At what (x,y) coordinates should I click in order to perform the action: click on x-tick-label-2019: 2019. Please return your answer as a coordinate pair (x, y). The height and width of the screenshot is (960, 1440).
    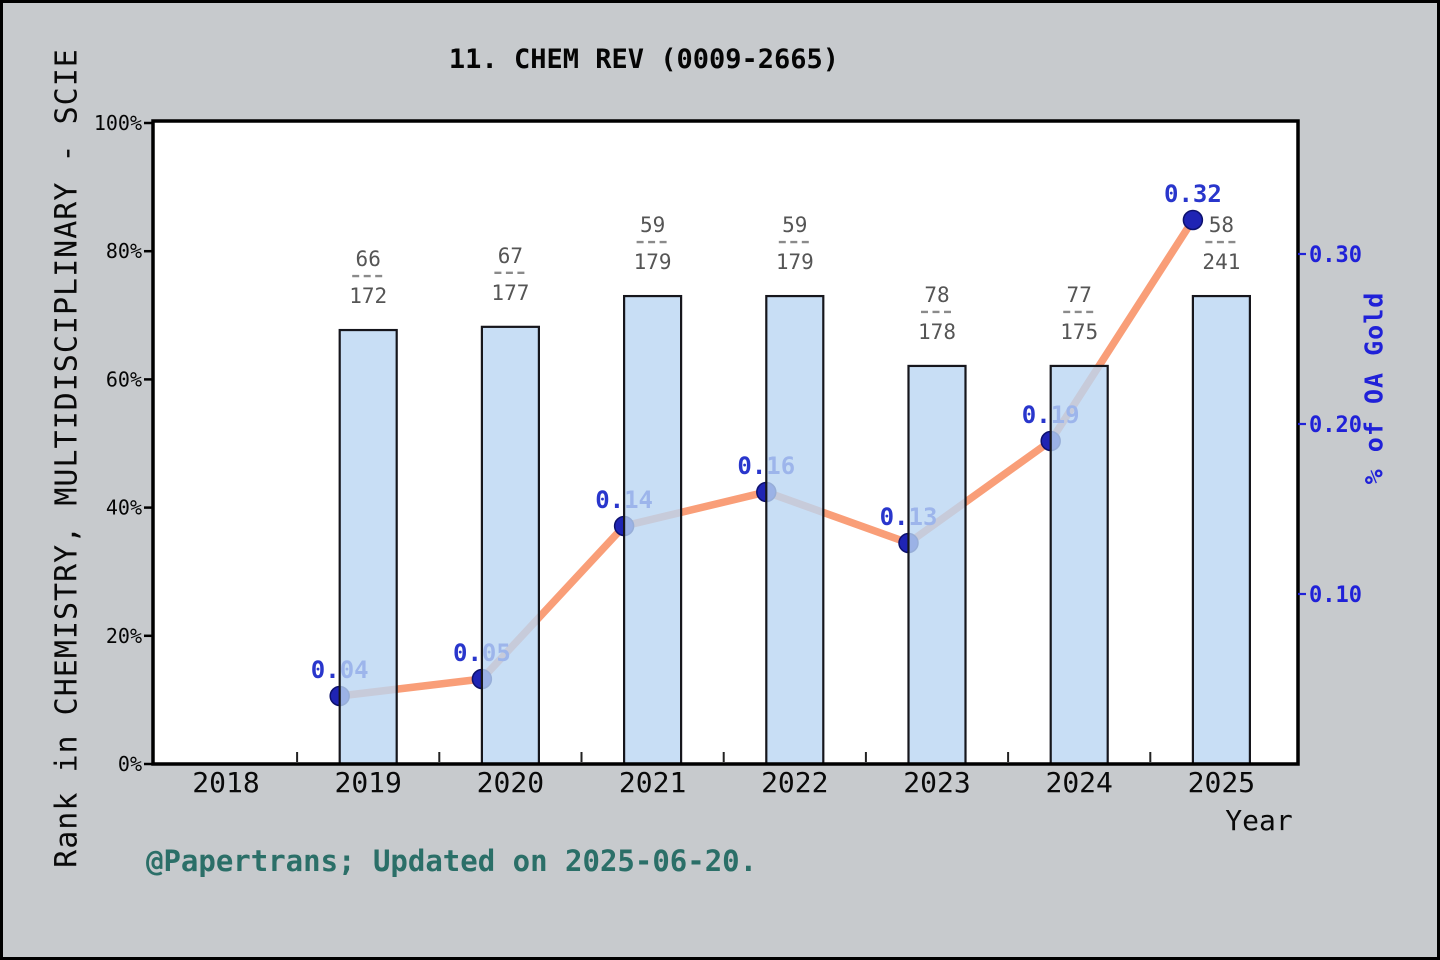
    Looking at the image, I should click on (367, 782).